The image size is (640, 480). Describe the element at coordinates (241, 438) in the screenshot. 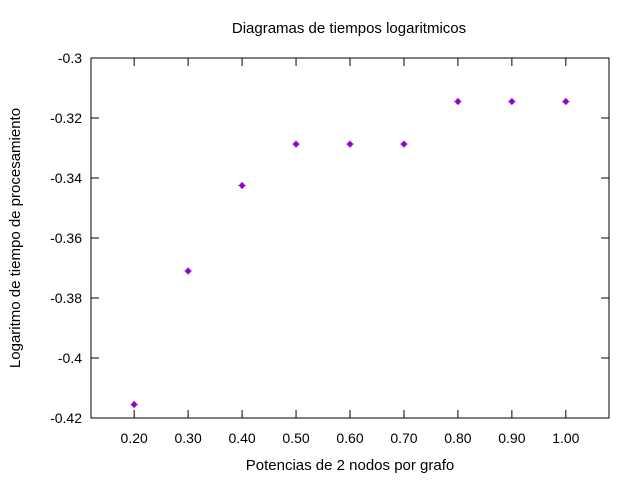

I see `x-tick-label: 0.40` at that location.